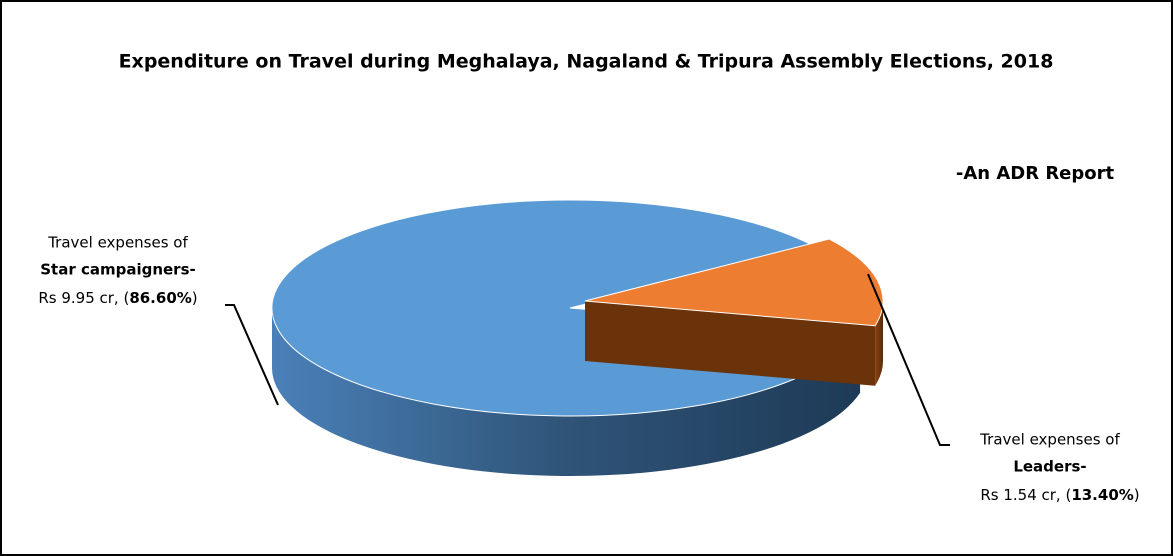 The height and width of the screenshot is (556, 1173). I want to click on value-label: 13.40%, so click(1102, 495).